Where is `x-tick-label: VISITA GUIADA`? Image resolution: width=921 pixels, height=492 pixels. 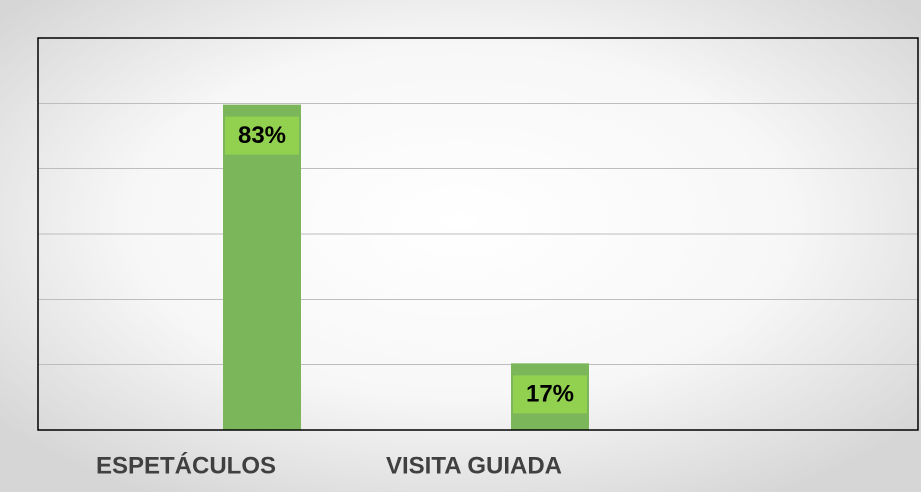
x-tick-label: VISITA GUIADA is located at coordinates (474, 465).